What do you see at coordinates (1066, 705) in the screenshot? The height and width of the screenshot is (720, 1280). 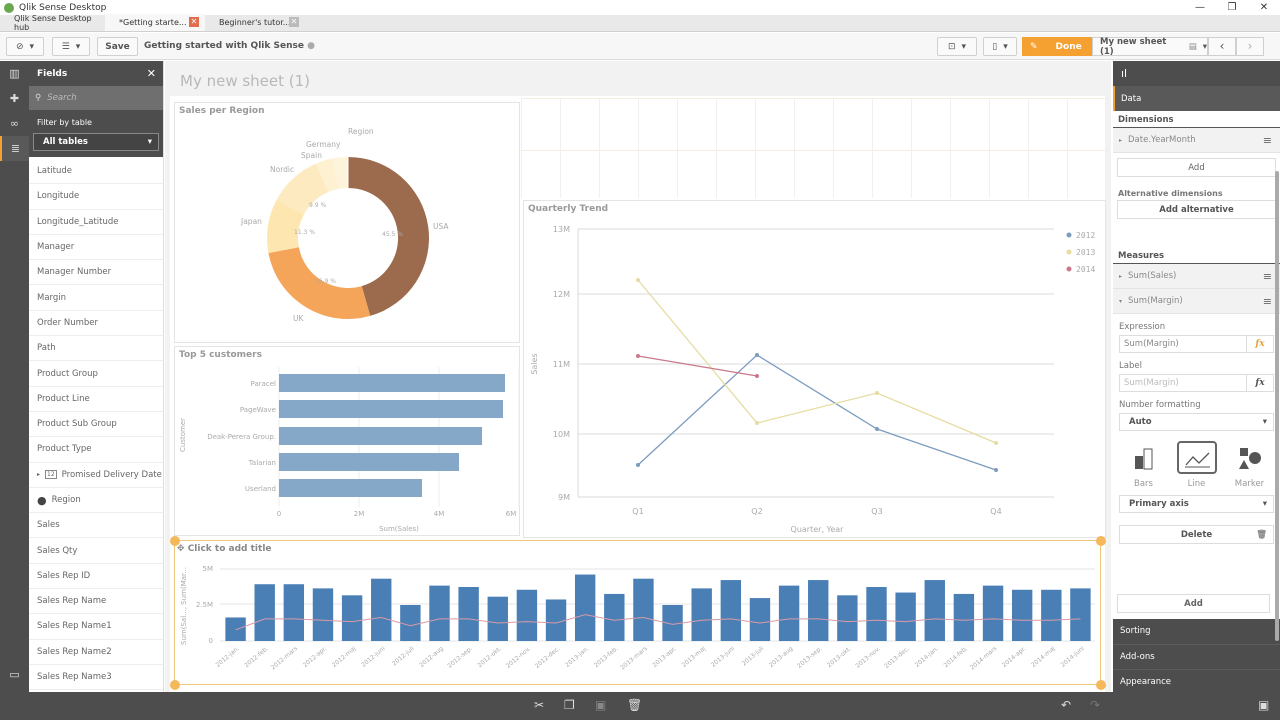 I see `undo-icon: ↶` at bounding box center [1066, 705].